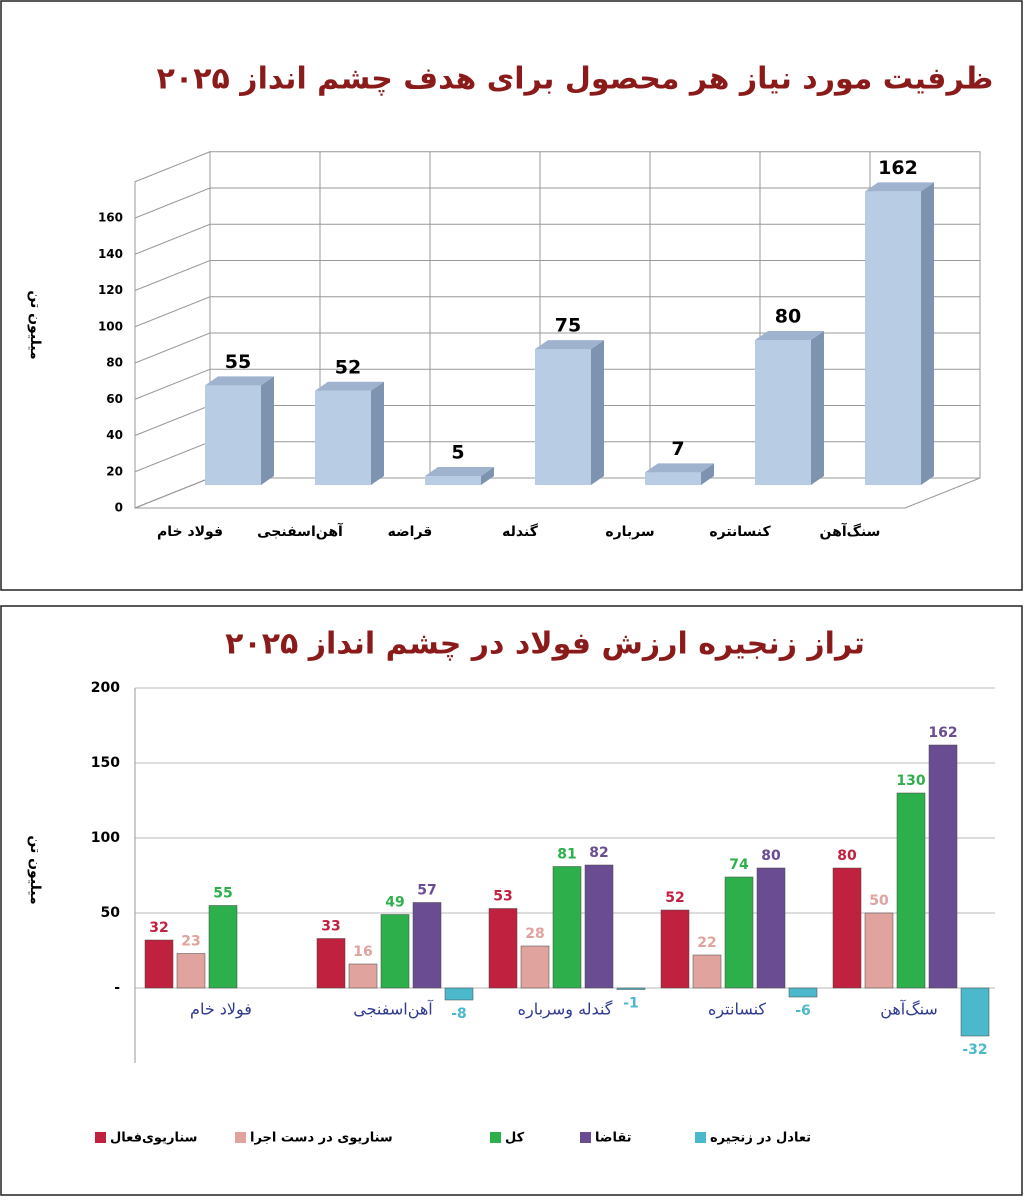 The height and width of the screenshot is (1204, 1024). What do you see at coordinates (566, 855) in the screenshot?
I see `value-label: 81` at bounding box center [566, 855].